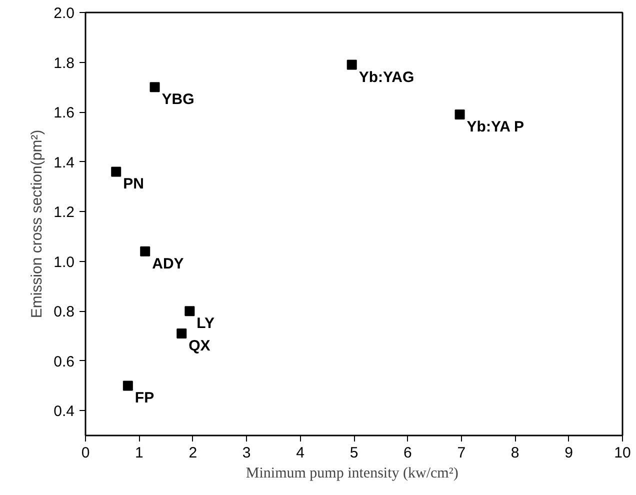 This screenshot has height=495, width=636. What do you see at coordinates (352, 474) in the screenshot?
I see `x-axis-title: Minimum pump intensity (kw/cm²)` at bounding box center [352, 474].